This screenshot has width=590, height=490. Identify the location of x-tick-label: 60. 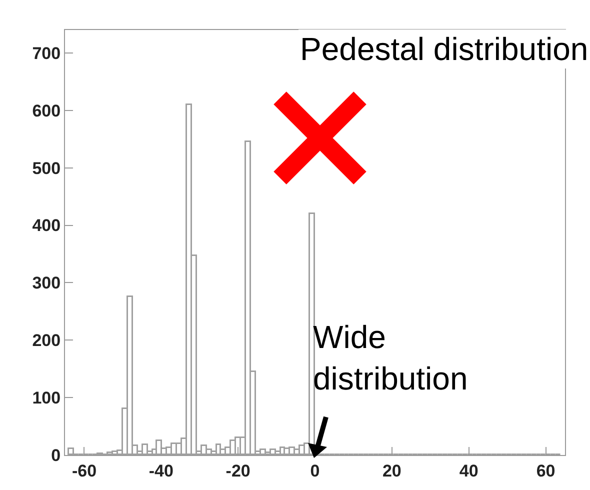
(546, 470).